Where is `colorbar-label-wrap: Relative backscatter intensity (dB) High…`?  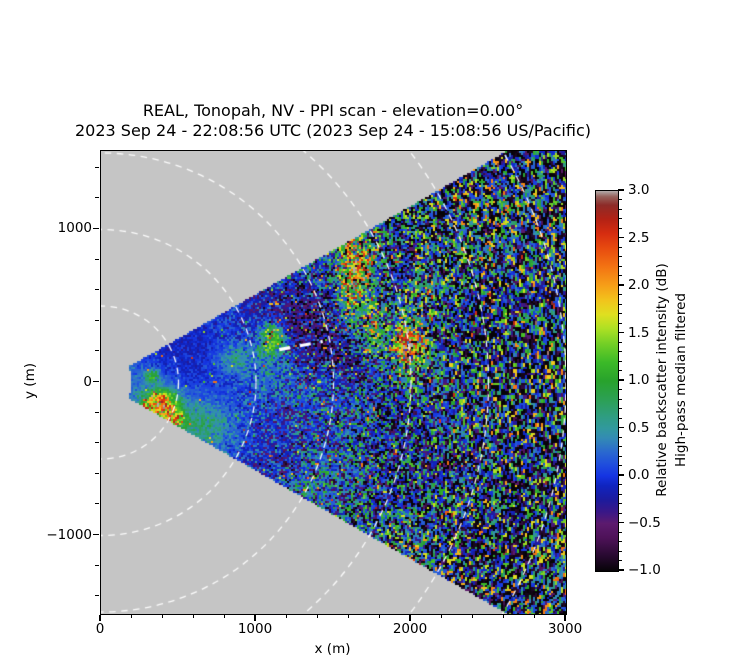
colorbar-label-wrap: Relative backscatter intensity (dB) High… is located at coordinates (672, 380).